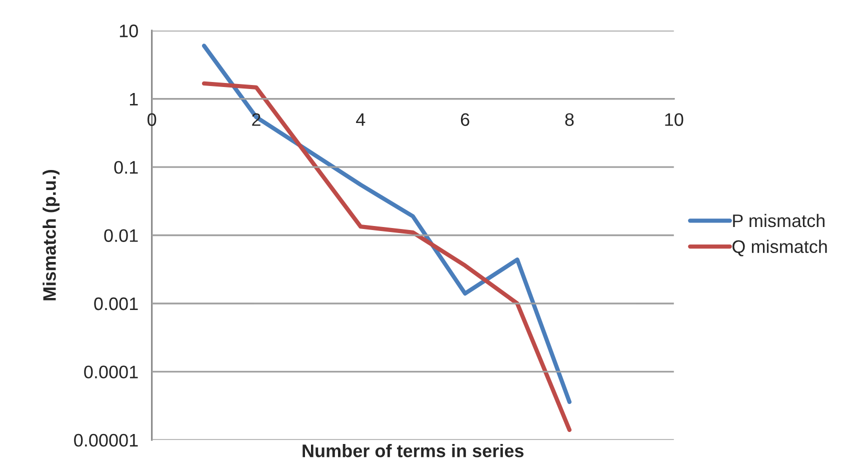 The image size is (853, 471). What do you see at coordinates (51, 235) in the screenshot?
I see `y-axis-title: Mismatch (p.u.)` at bounding box center [51, 235].